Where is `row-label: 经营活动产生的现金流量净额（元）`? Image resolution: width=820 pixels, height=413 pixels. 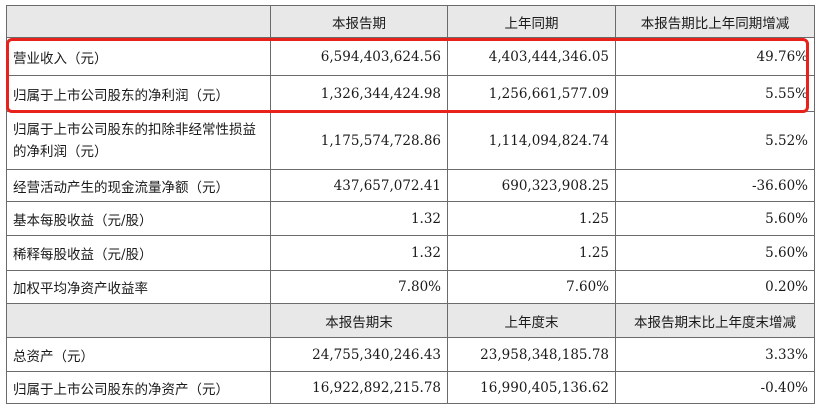 row-label: 经营活动产生的现金流量净额（元） is located at coordinates (138, 185).